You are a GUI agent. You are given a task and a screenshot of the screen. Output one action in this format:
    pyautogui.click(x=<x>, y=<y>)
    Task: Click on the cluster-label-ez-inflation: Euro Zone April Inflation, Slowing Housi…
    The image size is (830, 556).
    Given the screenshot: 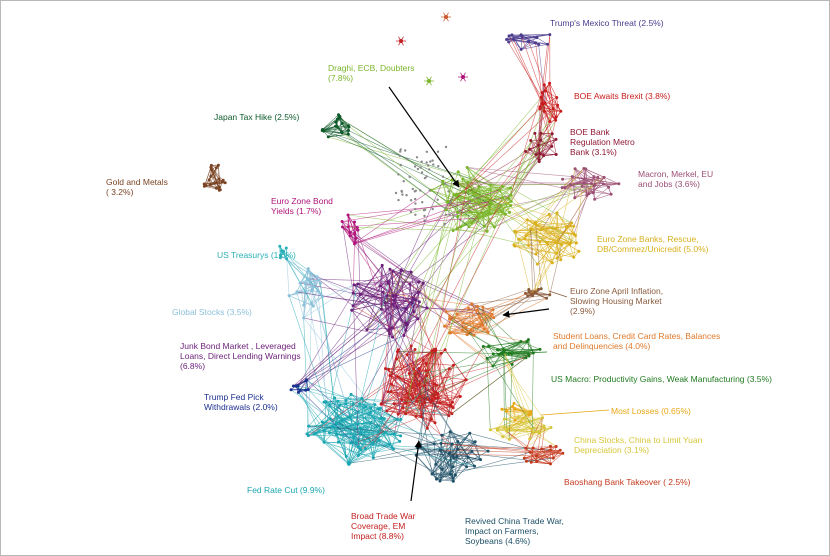 What is the action you would take?
    pyautogui.click(x=617, y=301)
    